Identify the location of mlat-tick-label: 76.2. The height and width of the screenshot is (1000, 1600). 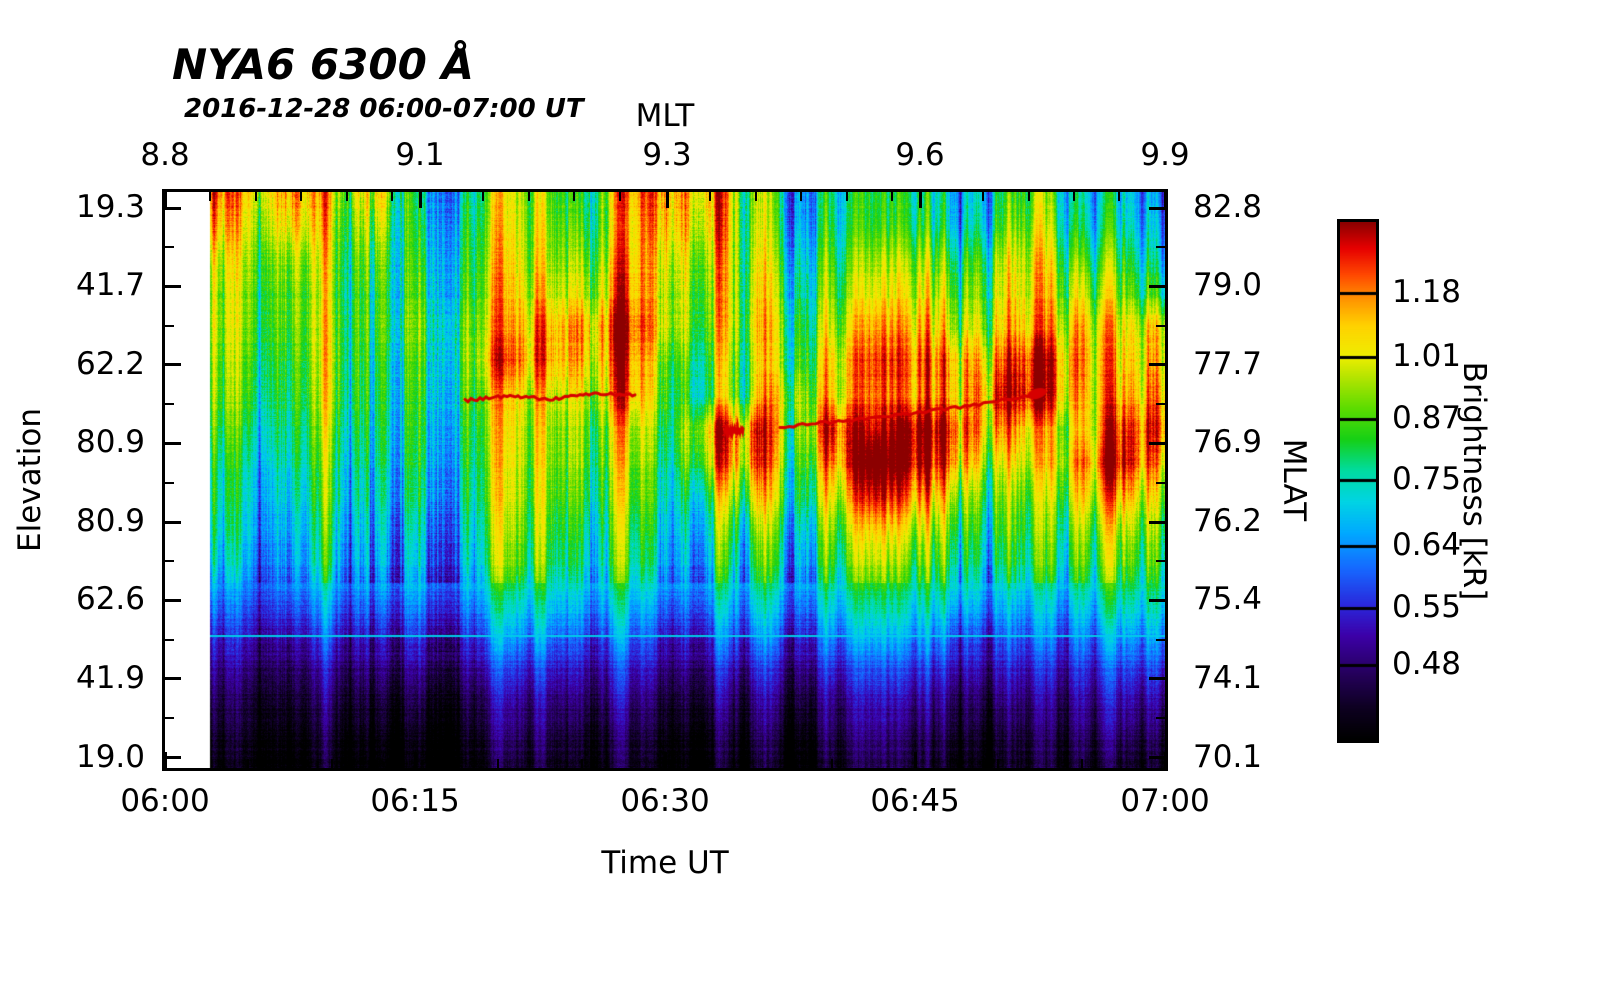
(1228, 521).